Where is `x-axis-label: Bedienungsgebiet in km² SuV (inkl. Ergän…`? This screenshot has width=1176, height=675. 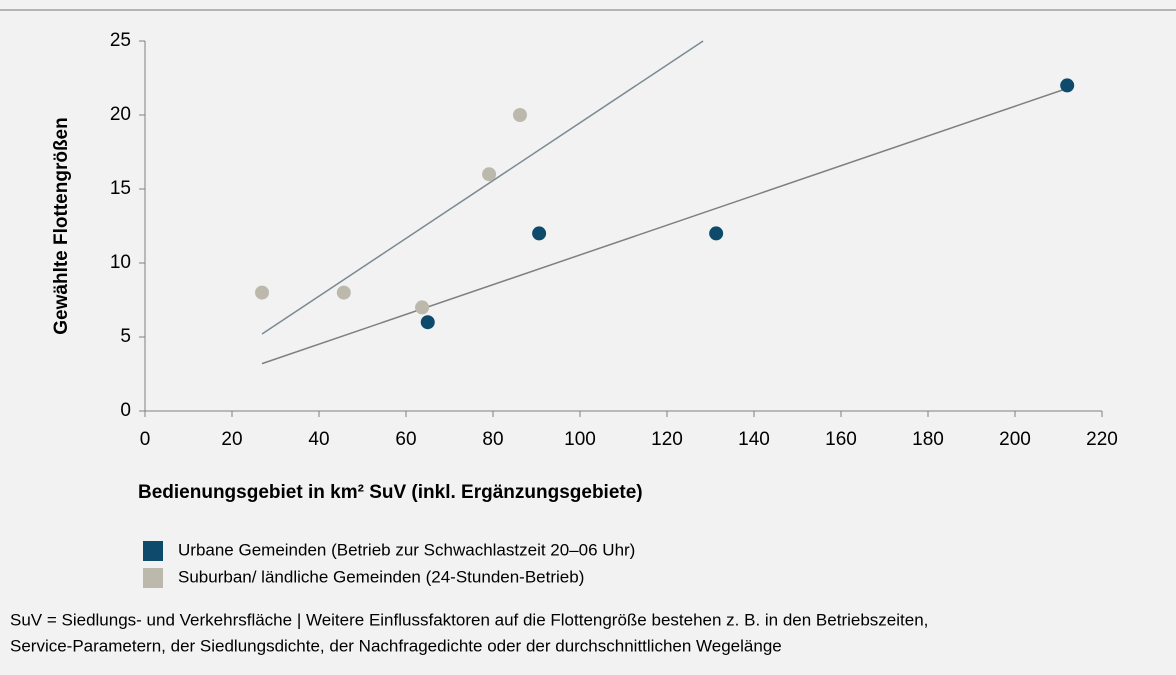 x-axis-label: Bedienungsgebiet in km² SuV (inkl. Ergän… is located at coordinates (390, 492).